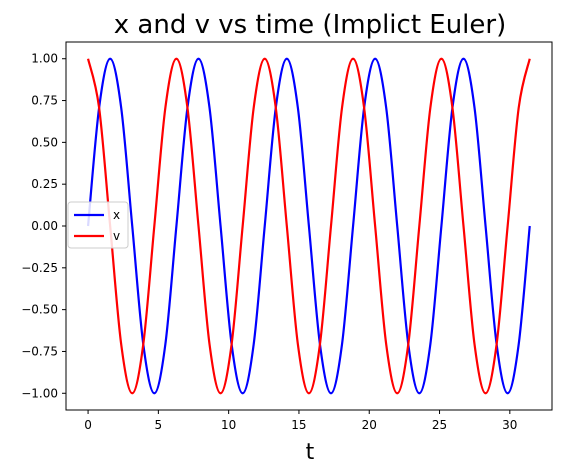  What do you see at coordinates (44, 184) in the screenshot?
I see `y-tick-label: 0.25` at bounding box center [44, 184].